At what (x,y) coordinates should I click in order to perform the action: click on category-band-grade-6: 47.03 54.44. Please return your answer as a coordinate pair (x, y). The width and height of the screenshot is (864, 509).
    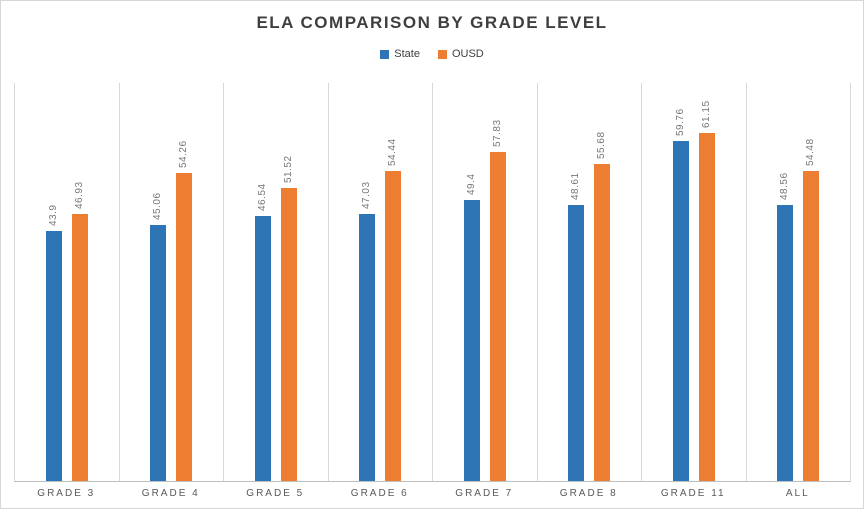
    Looking at the image, I should click on (380, 282).